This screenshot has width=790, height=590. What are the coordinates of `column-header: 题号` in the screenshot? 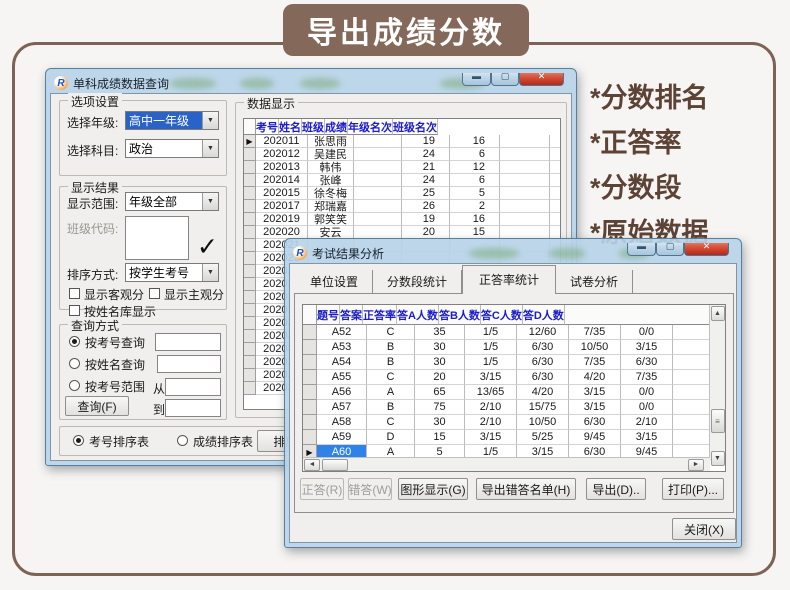 It's located at (328, 315).